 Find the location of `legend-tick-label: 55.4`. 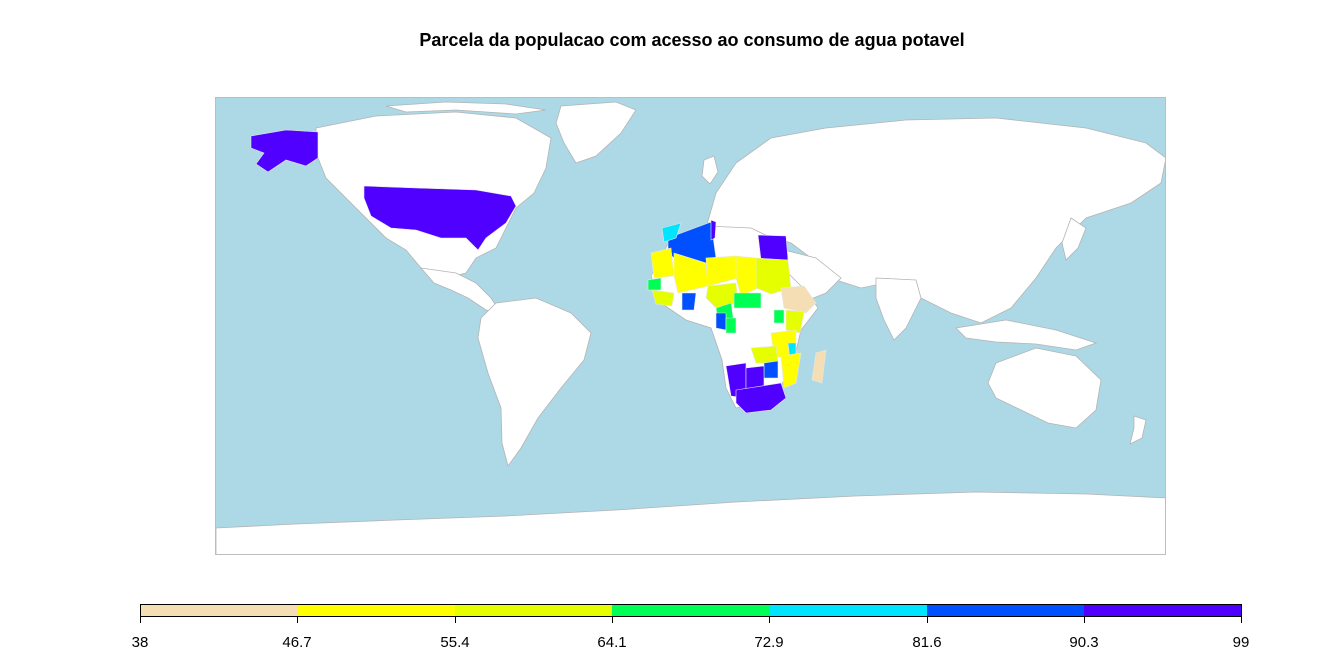

legend-tick-label: 55.4 is located at coordinates (455, 642).